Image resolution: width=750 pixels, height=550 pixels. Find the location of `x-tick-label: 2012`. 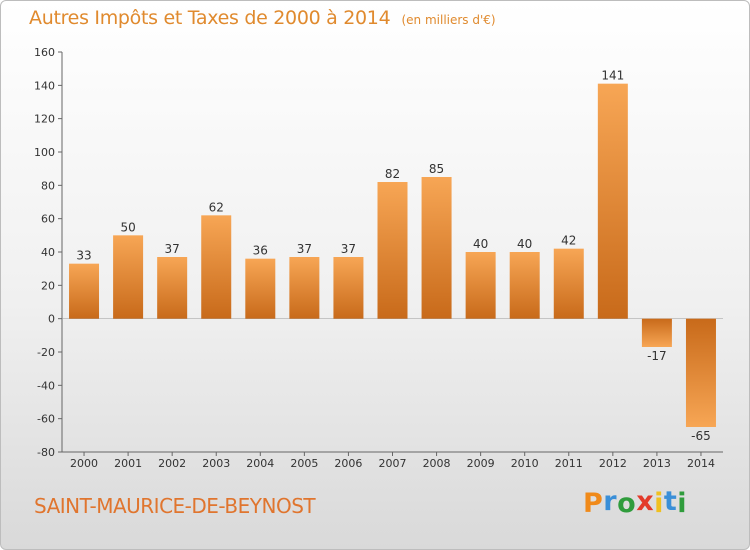

x-tick-label: 2012 is located at coordinates (613, 463).